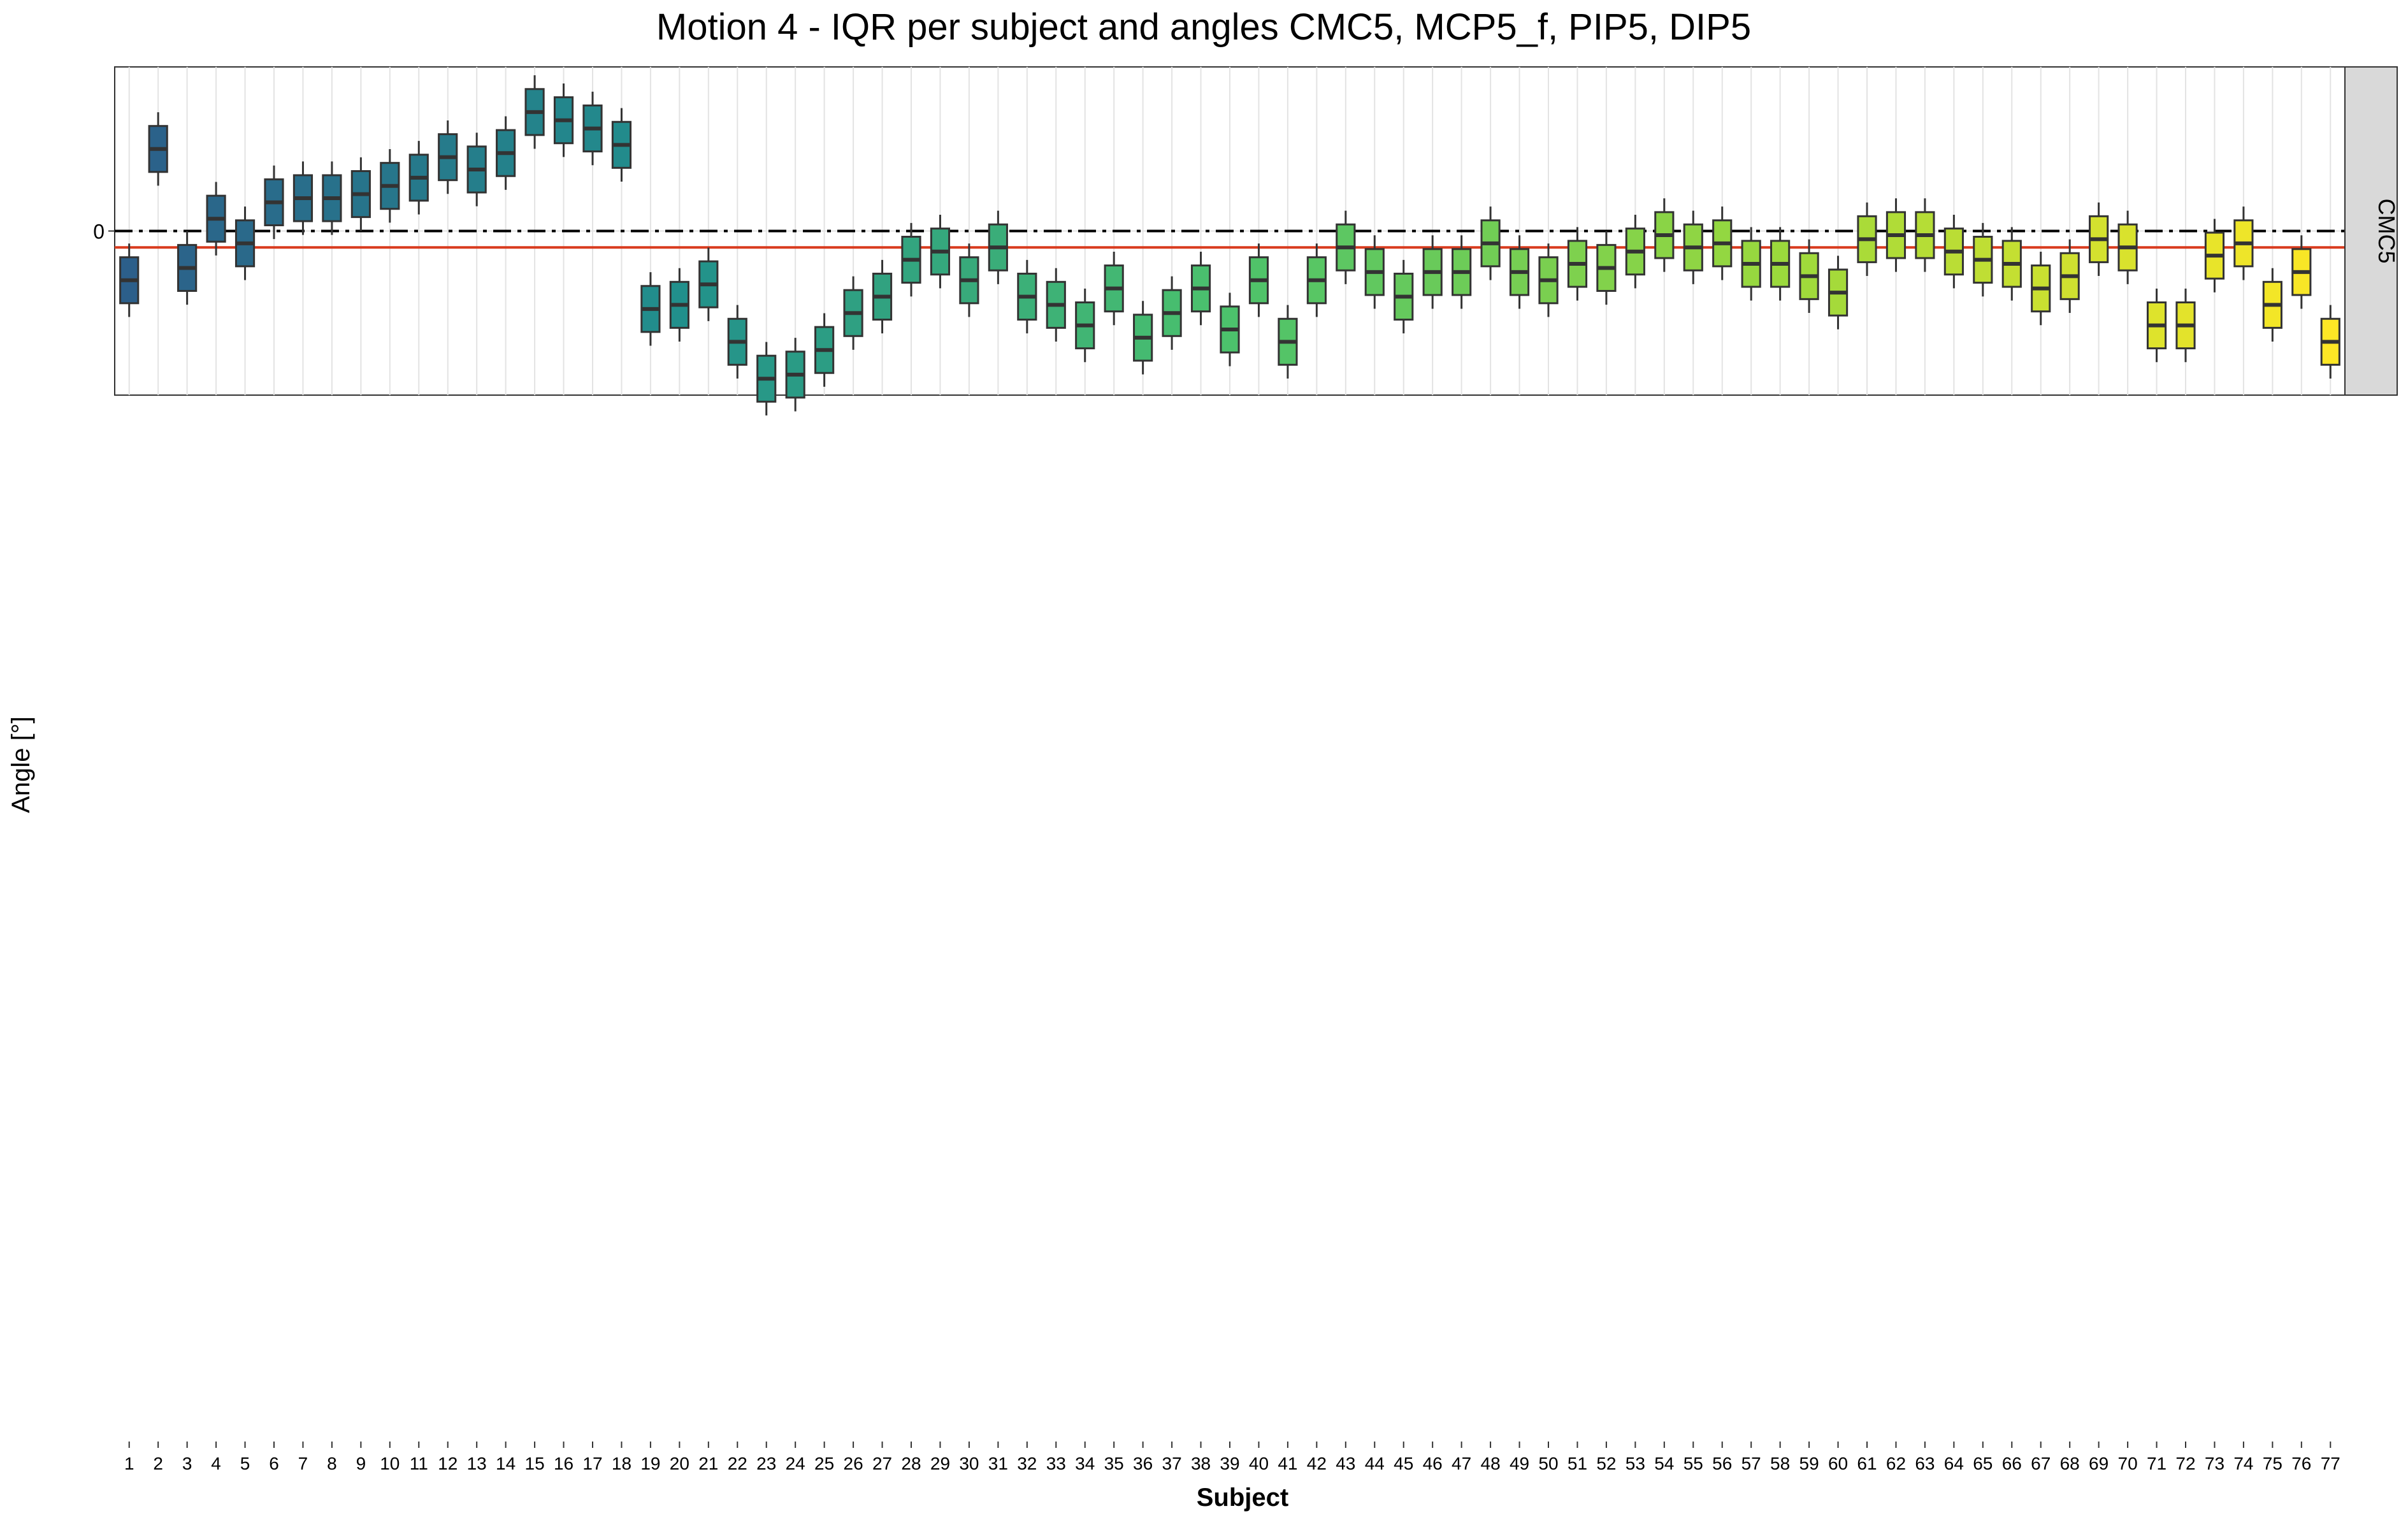 Image resolution: width=2408 pixels, height=1525 pixels. What do you see at coordinates (1722, 1463) in the screenshot?
I see `x-tick-label: 56` at bounding box center [1722, 1463].